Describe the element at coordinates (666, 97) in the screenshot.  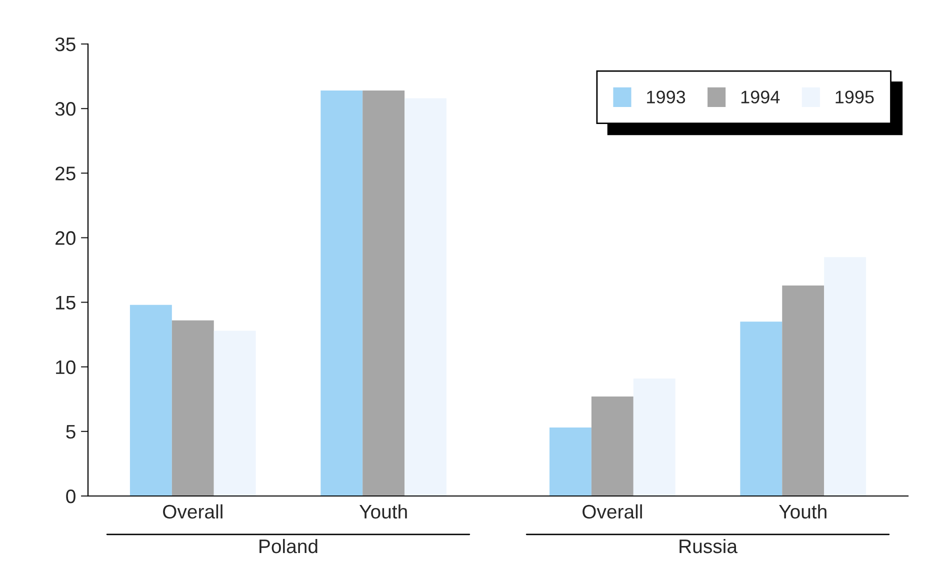
I see `legend-label: 1993` at that location.